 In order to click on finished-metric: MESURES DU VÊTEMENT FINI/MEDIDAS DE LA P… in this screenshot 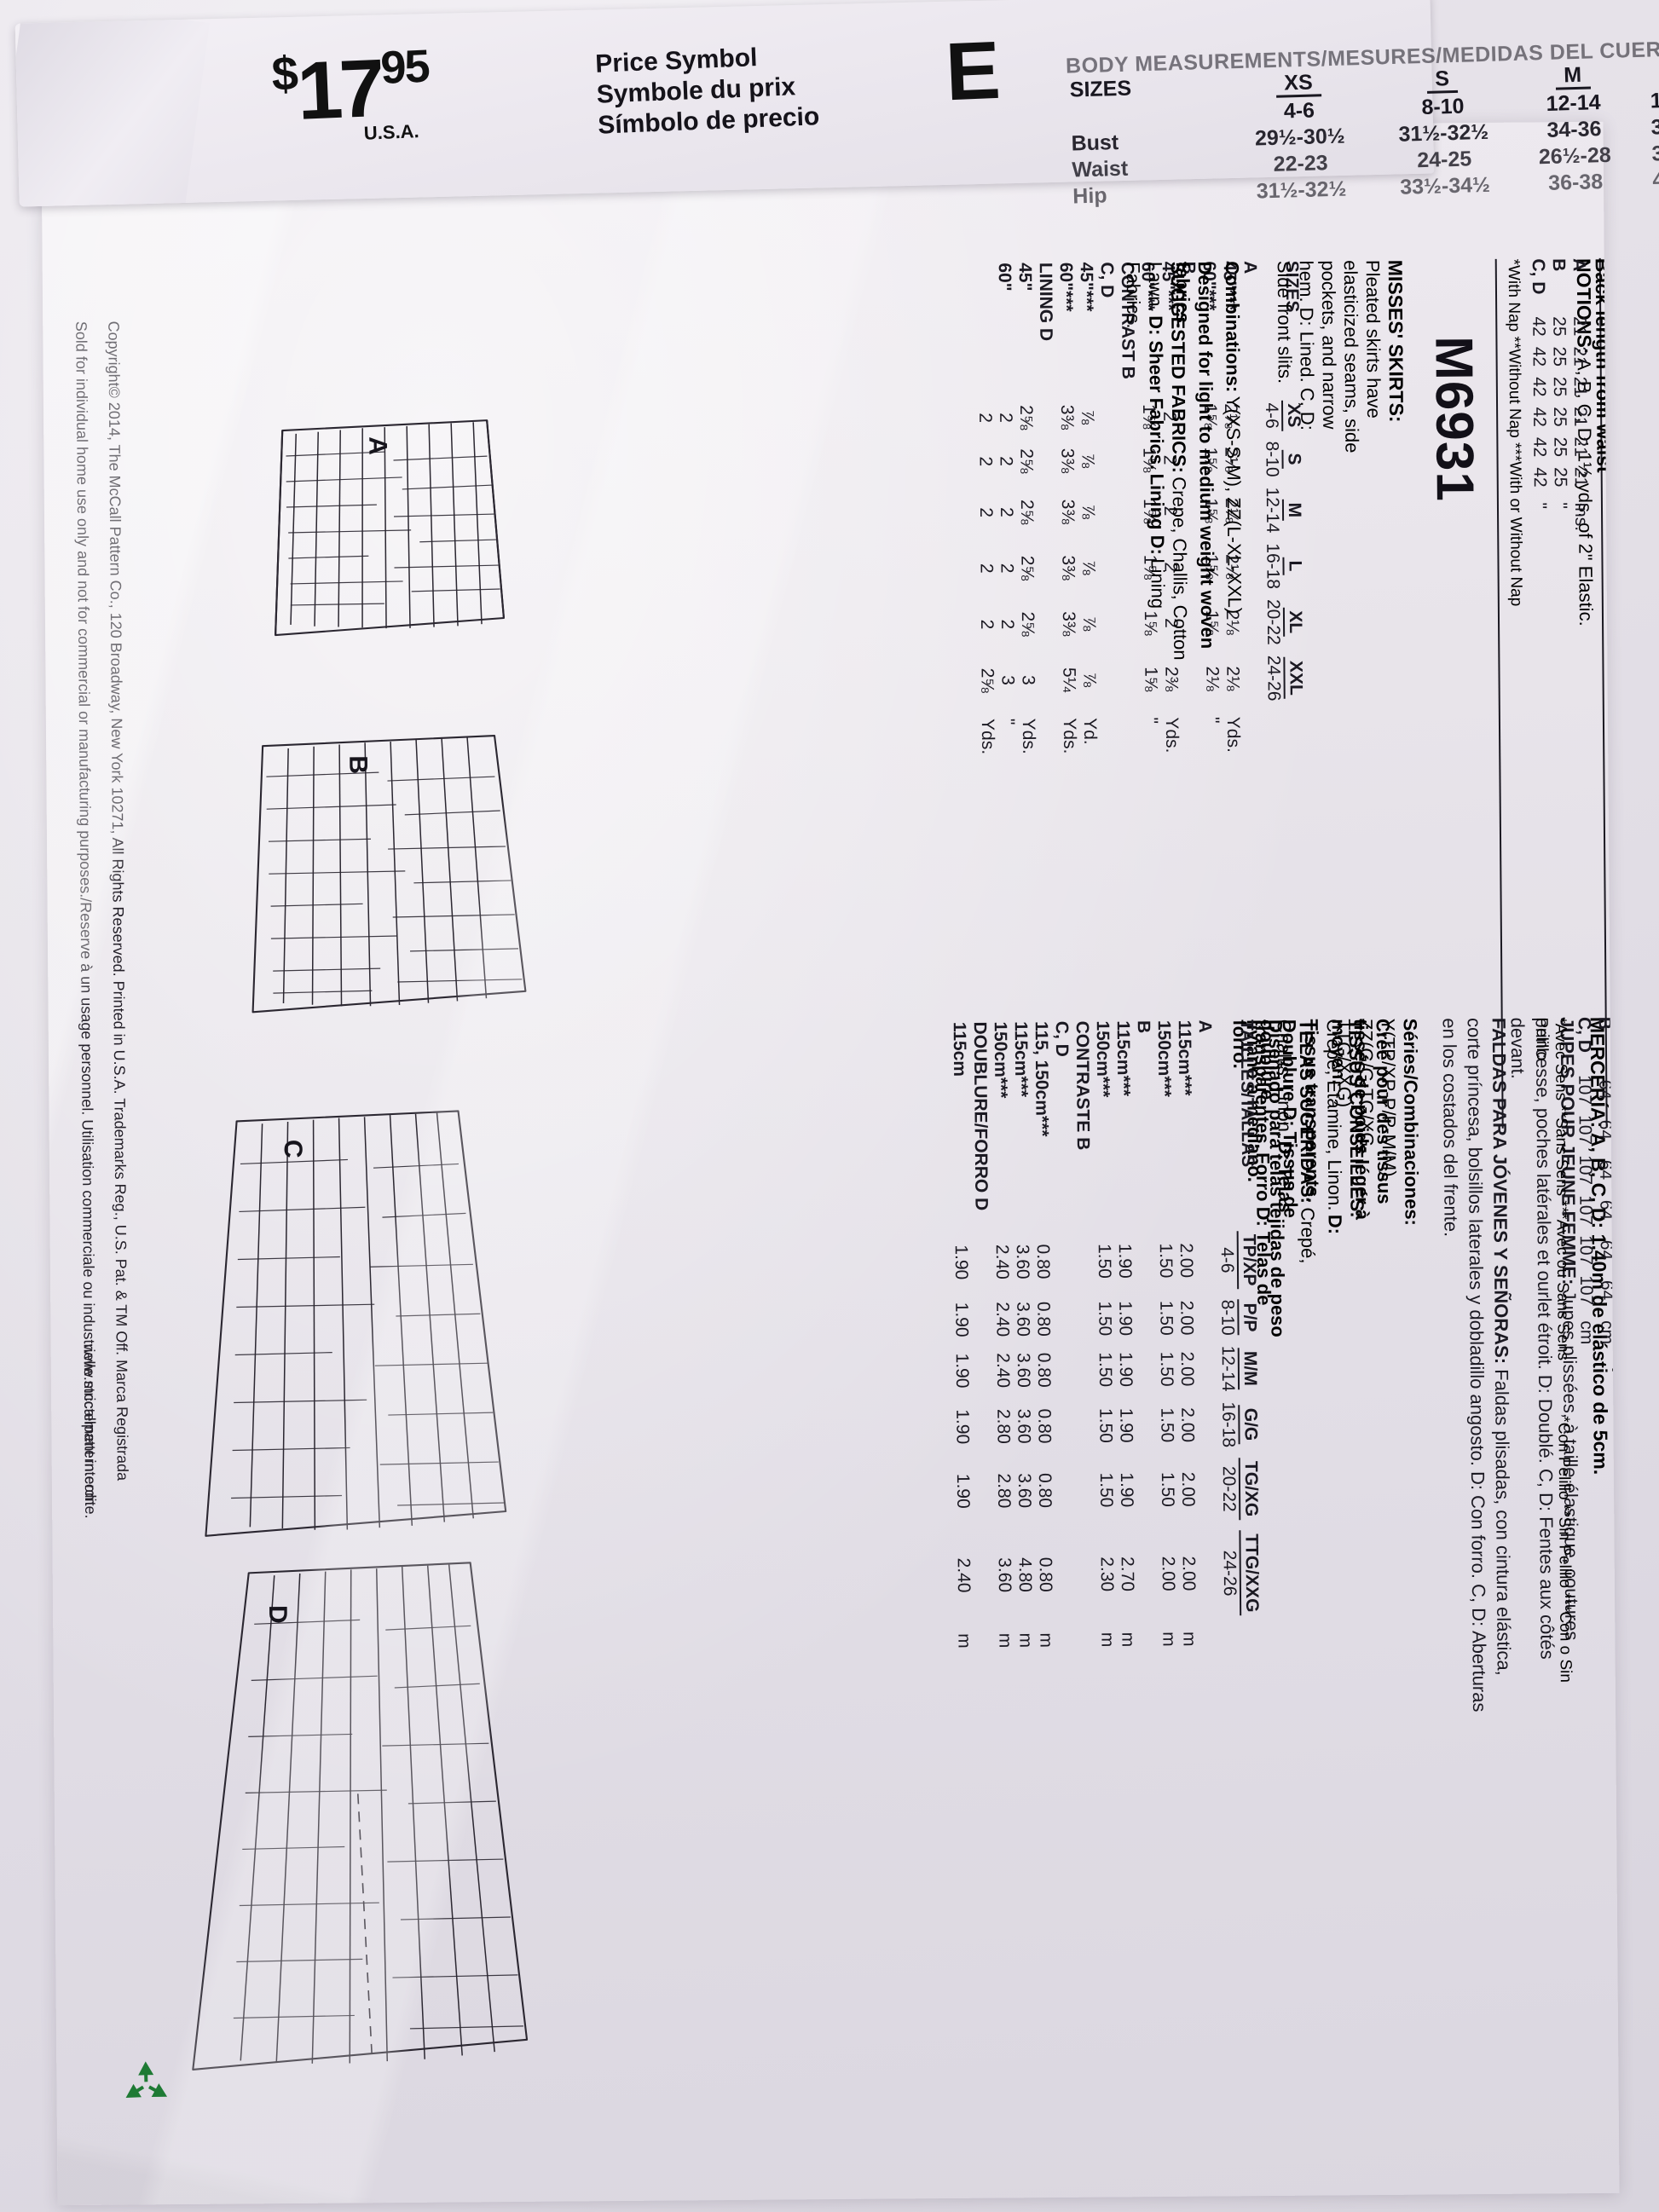, I will do `click(1576, 1370)`.